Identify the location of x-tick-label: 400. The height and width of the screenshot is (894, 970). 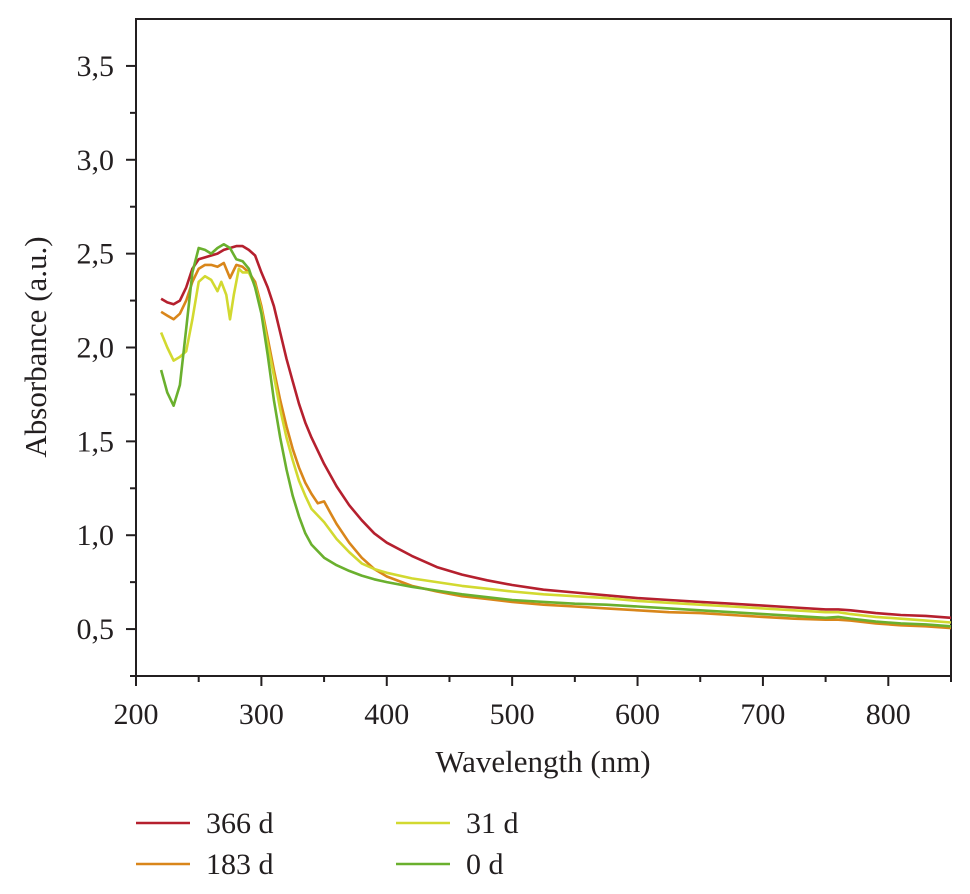
(386, 714).